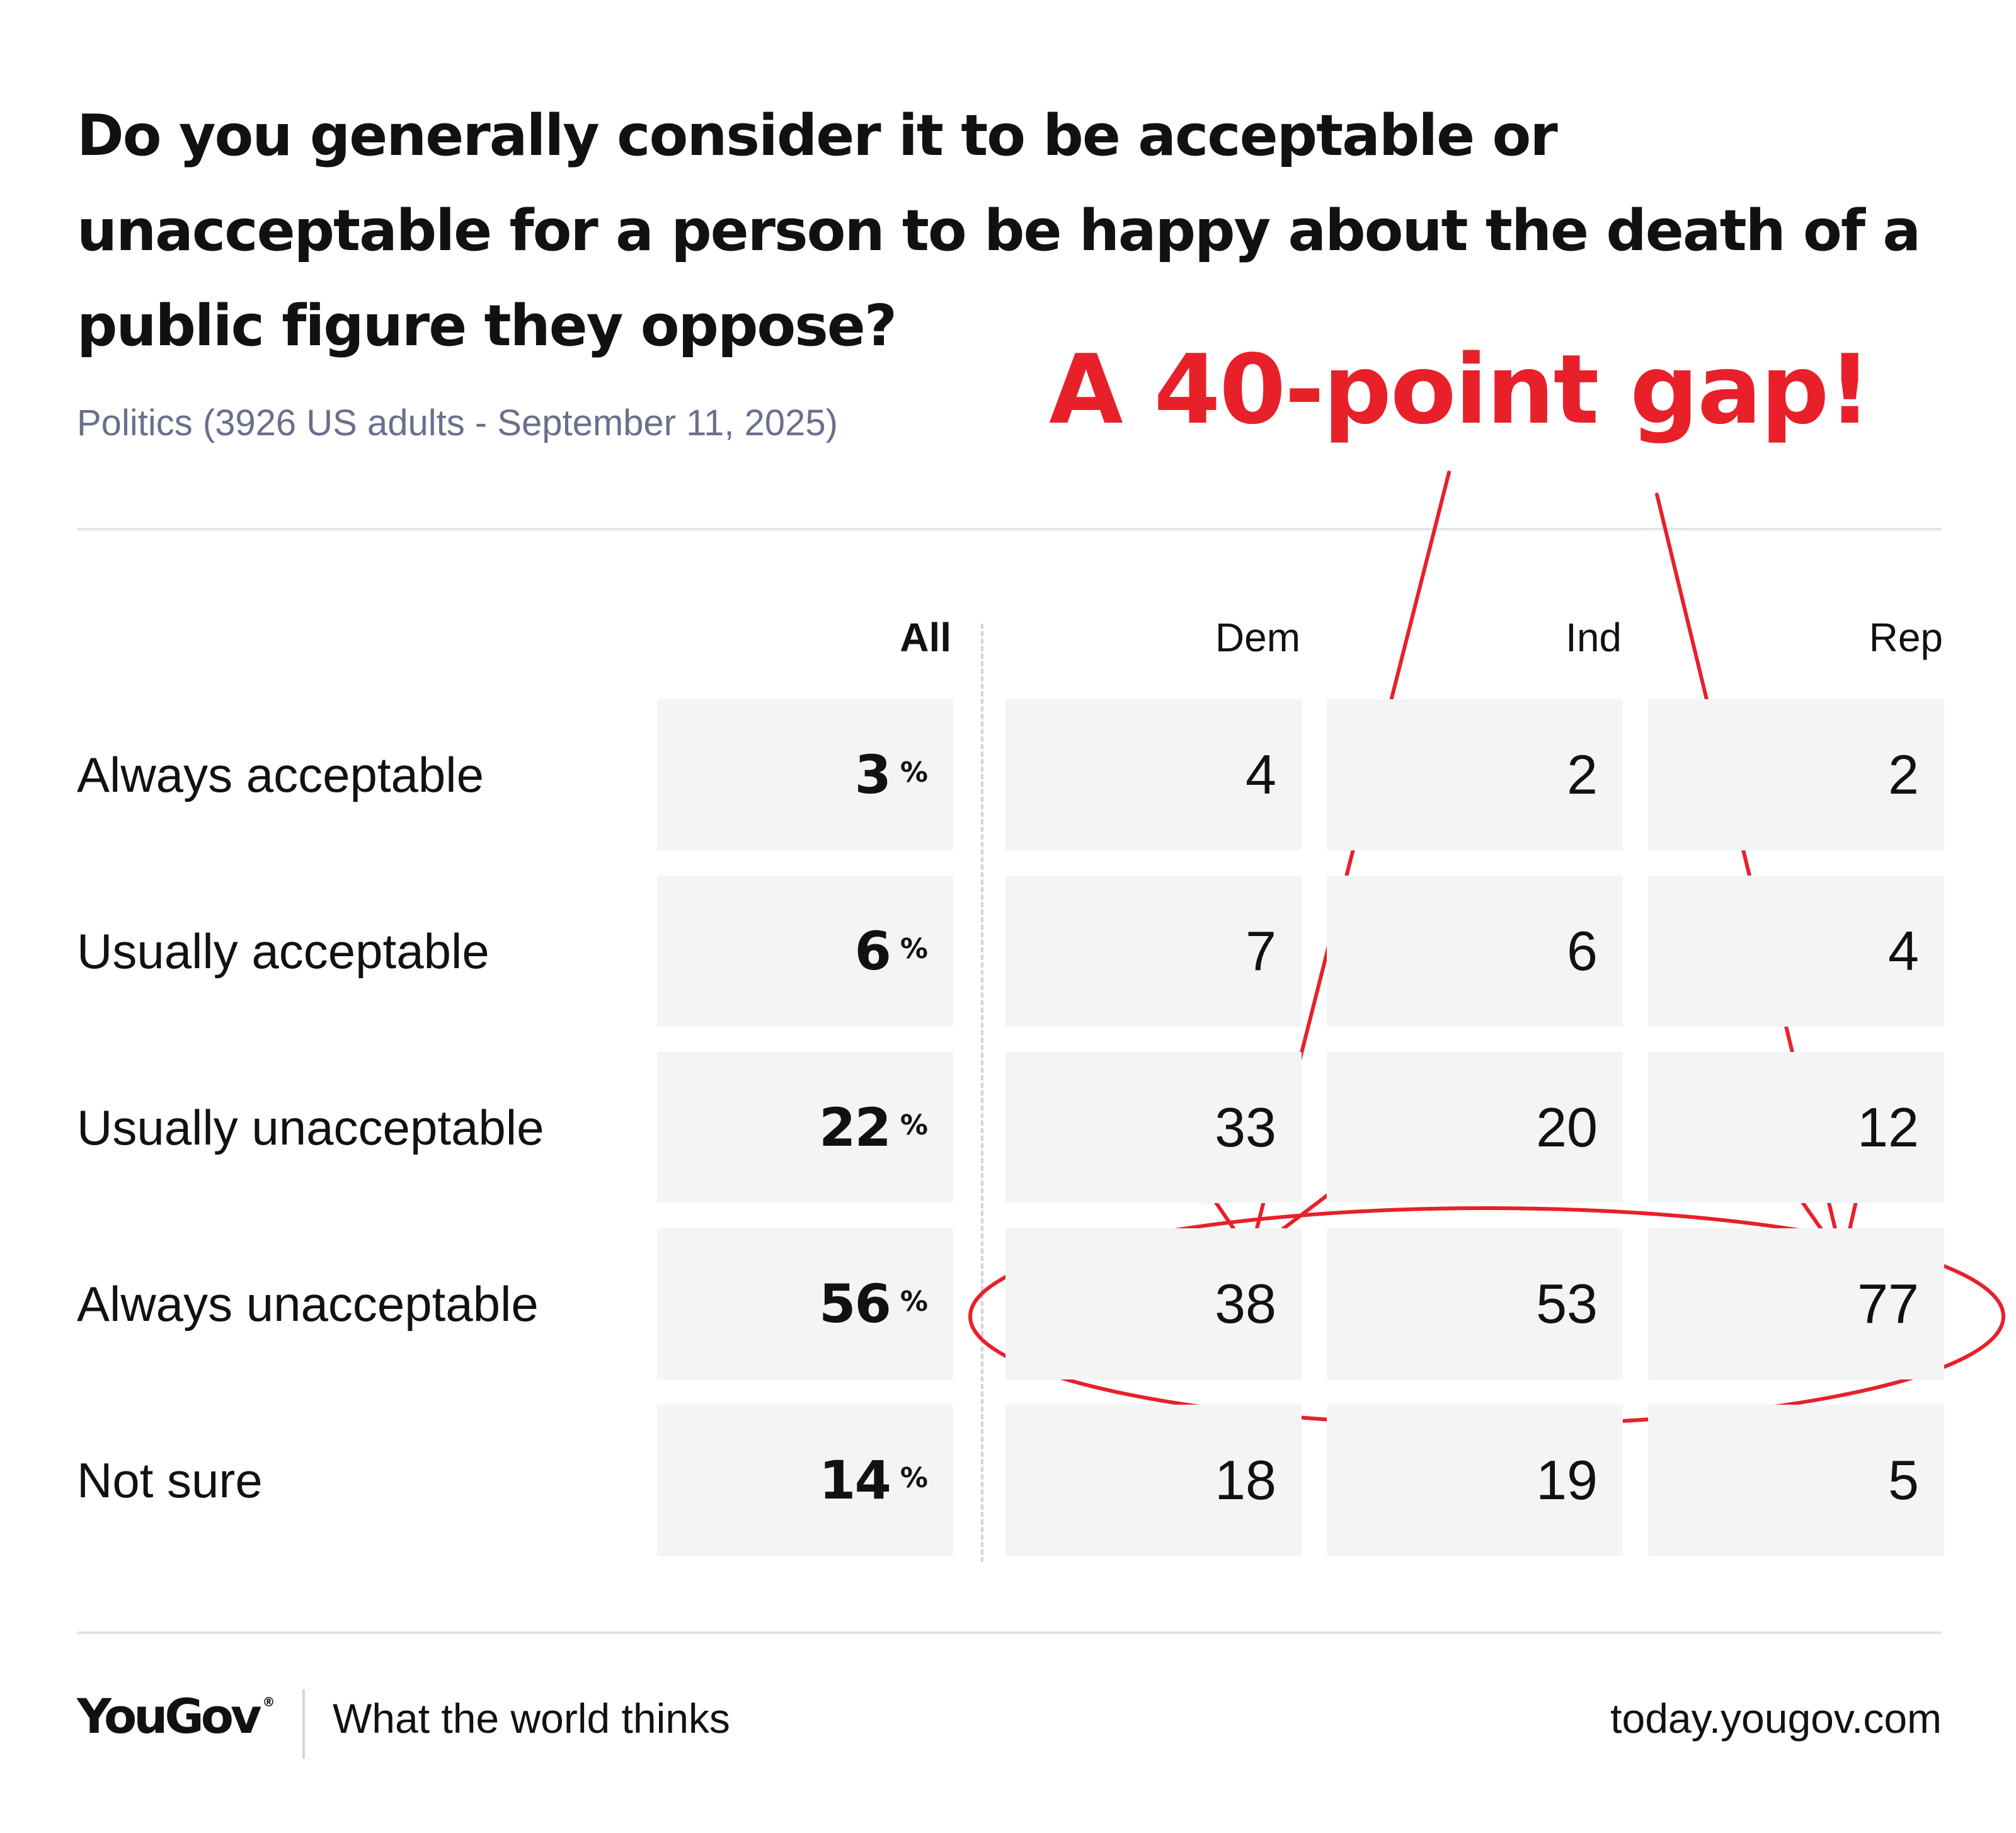 This screenshot has height=1833, width=2016. Describe the element at coordinates (531, 1718) in the screenshot. I see `tagline: What the world thinks` at that location.